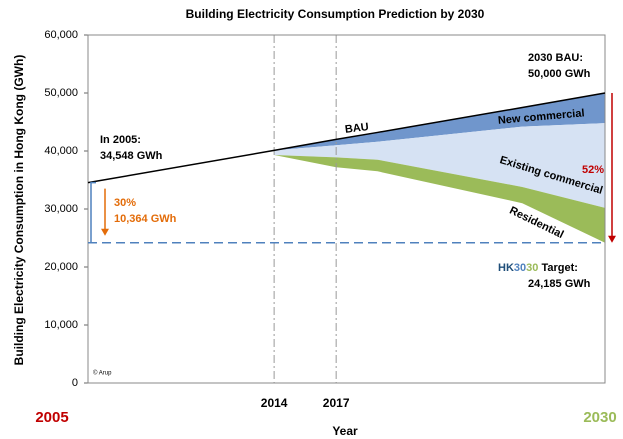 The width and height of the screenshot is (623, 439). Describe the element at coordinates (356, 128) in the screenshot. I see `line-label: BAU` at that location.